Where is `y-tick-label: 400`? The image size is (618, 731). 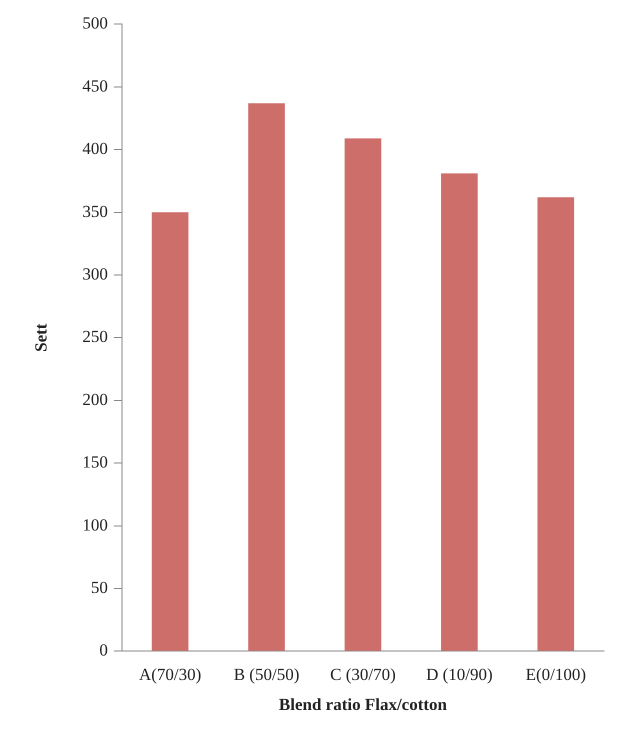 y-tick-label: 400 is located at coordinates (95, 148).